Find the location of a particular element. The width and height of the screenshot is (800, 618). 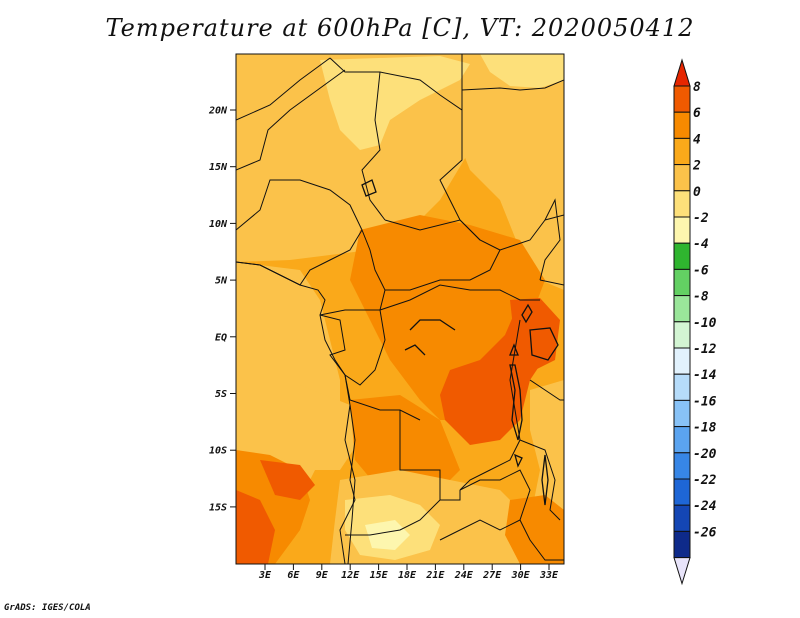

field-south-palest is located at coordinates (387, 535).